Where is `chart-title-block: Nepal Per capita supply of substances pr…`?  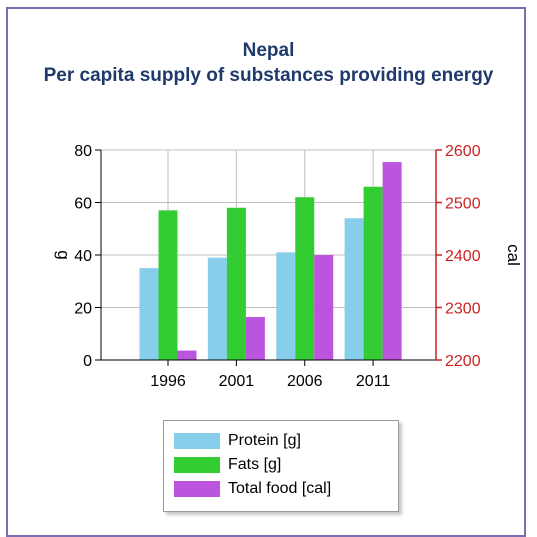 chart-title-block: Nepal Per capita supply of substances pr… is located at coordinates (268, 63).